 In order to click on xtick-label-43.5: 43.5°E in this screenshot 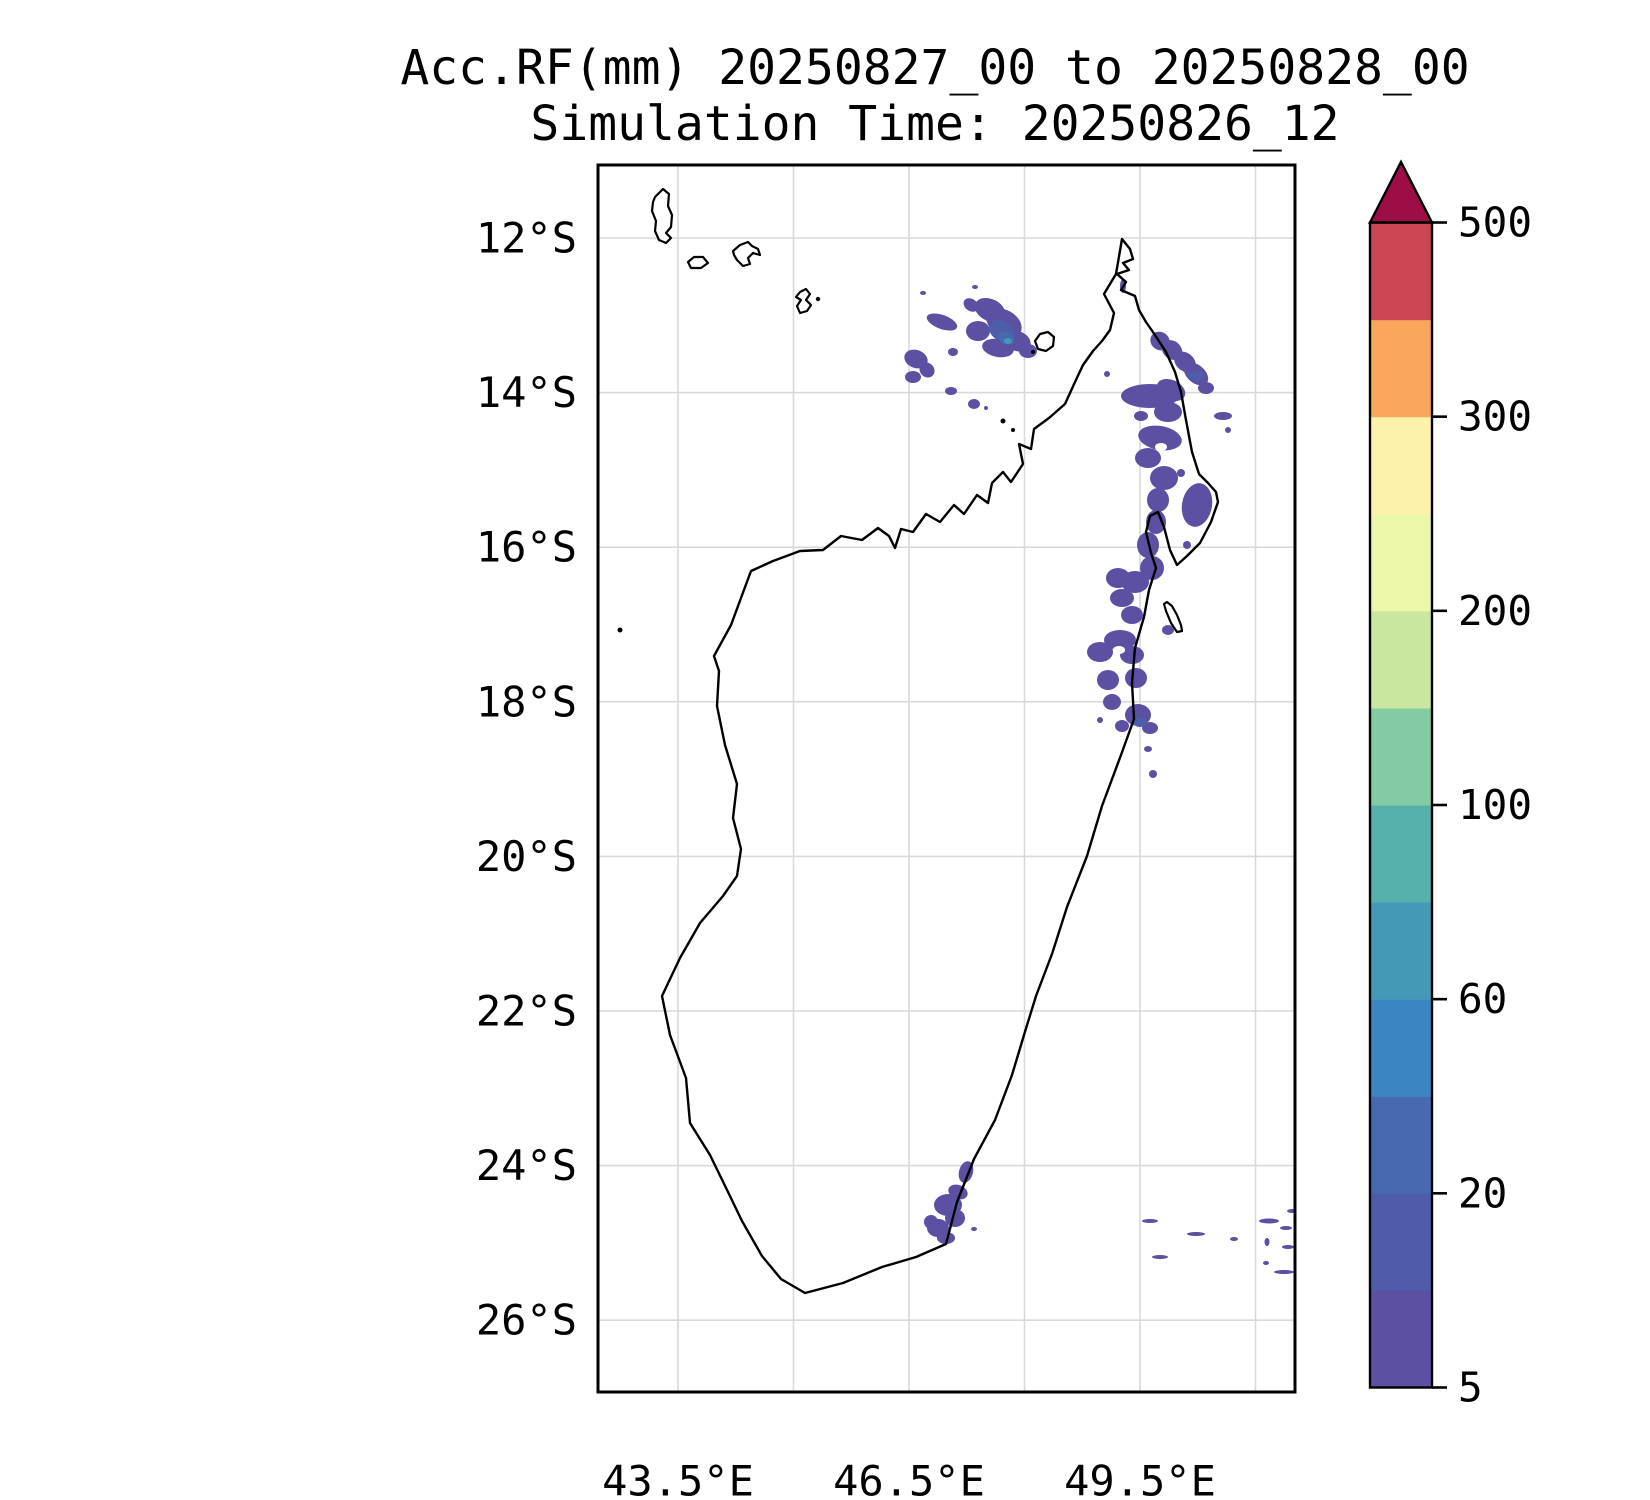, I will do `click(678, 1478)`.